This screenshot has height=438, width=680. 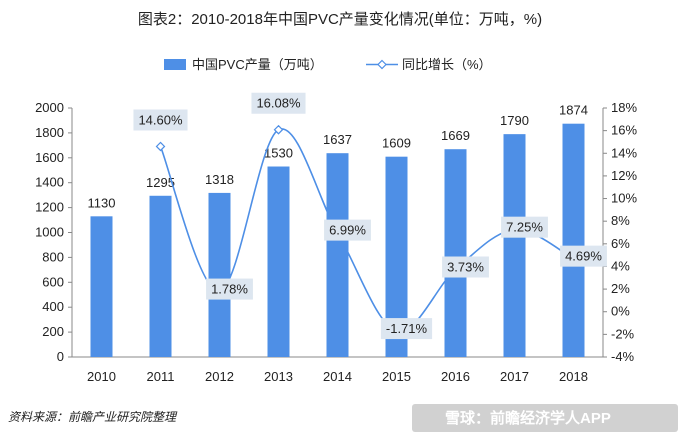 I want to click on watermark-text: 雪球：前瞻经济学人APP, so click(x=528, y=418).